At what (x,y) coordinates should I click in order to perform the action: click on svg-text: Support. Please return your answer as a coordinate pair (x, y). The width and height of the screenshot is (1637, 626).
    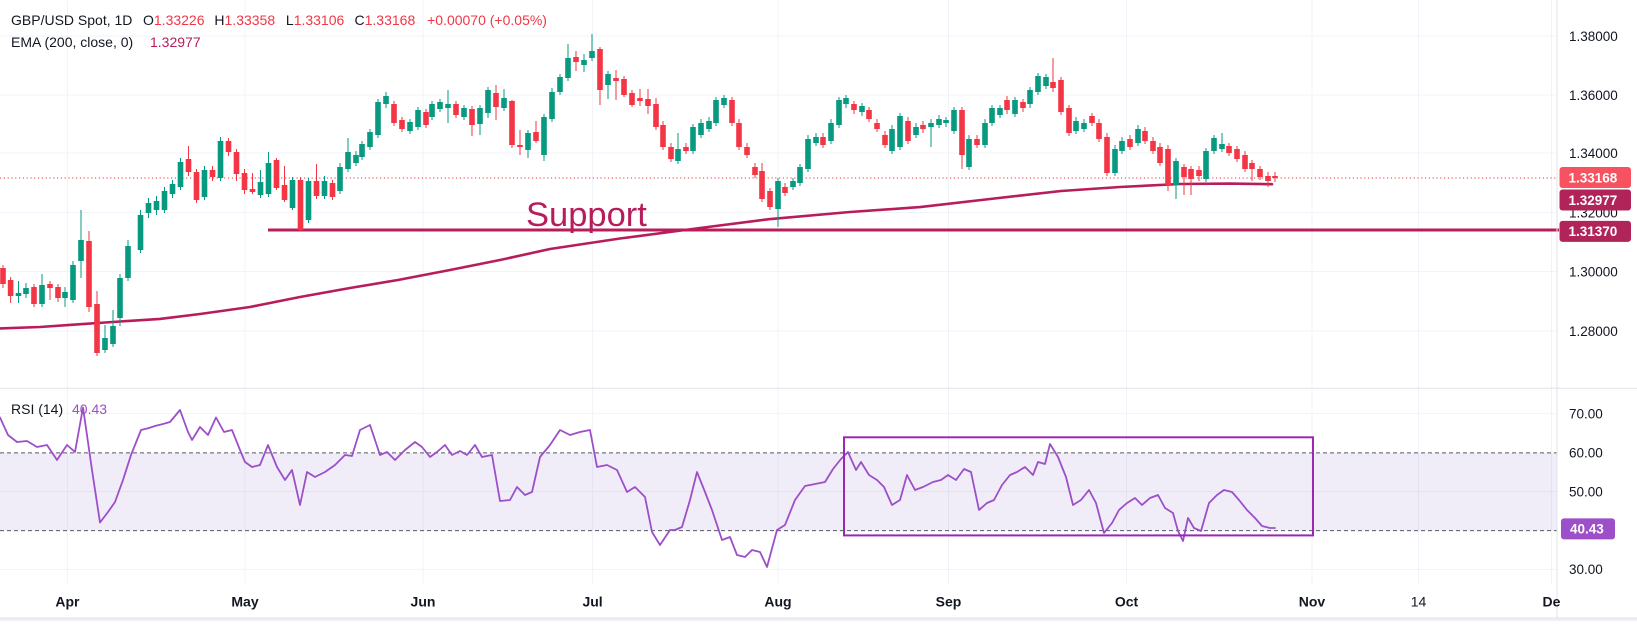
    Looking at the image, I should click on (586, 215).